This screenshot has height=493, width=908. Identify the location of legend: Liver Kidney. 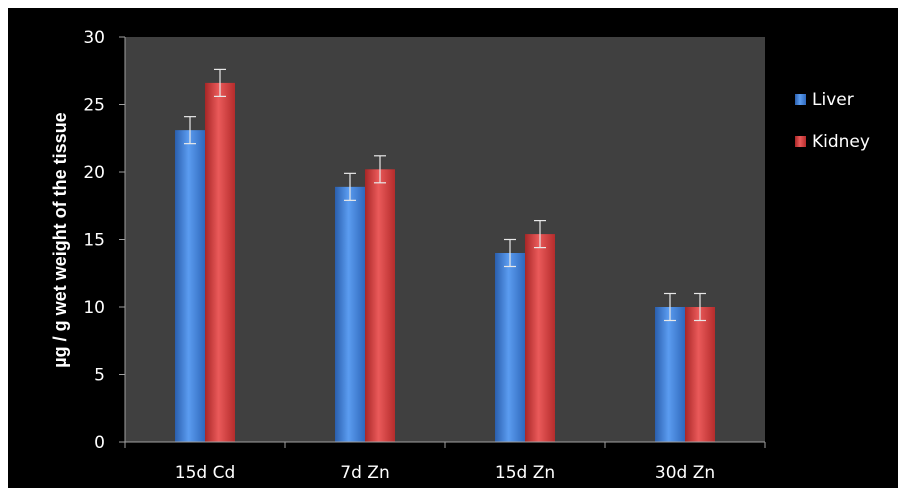
(832, 121).